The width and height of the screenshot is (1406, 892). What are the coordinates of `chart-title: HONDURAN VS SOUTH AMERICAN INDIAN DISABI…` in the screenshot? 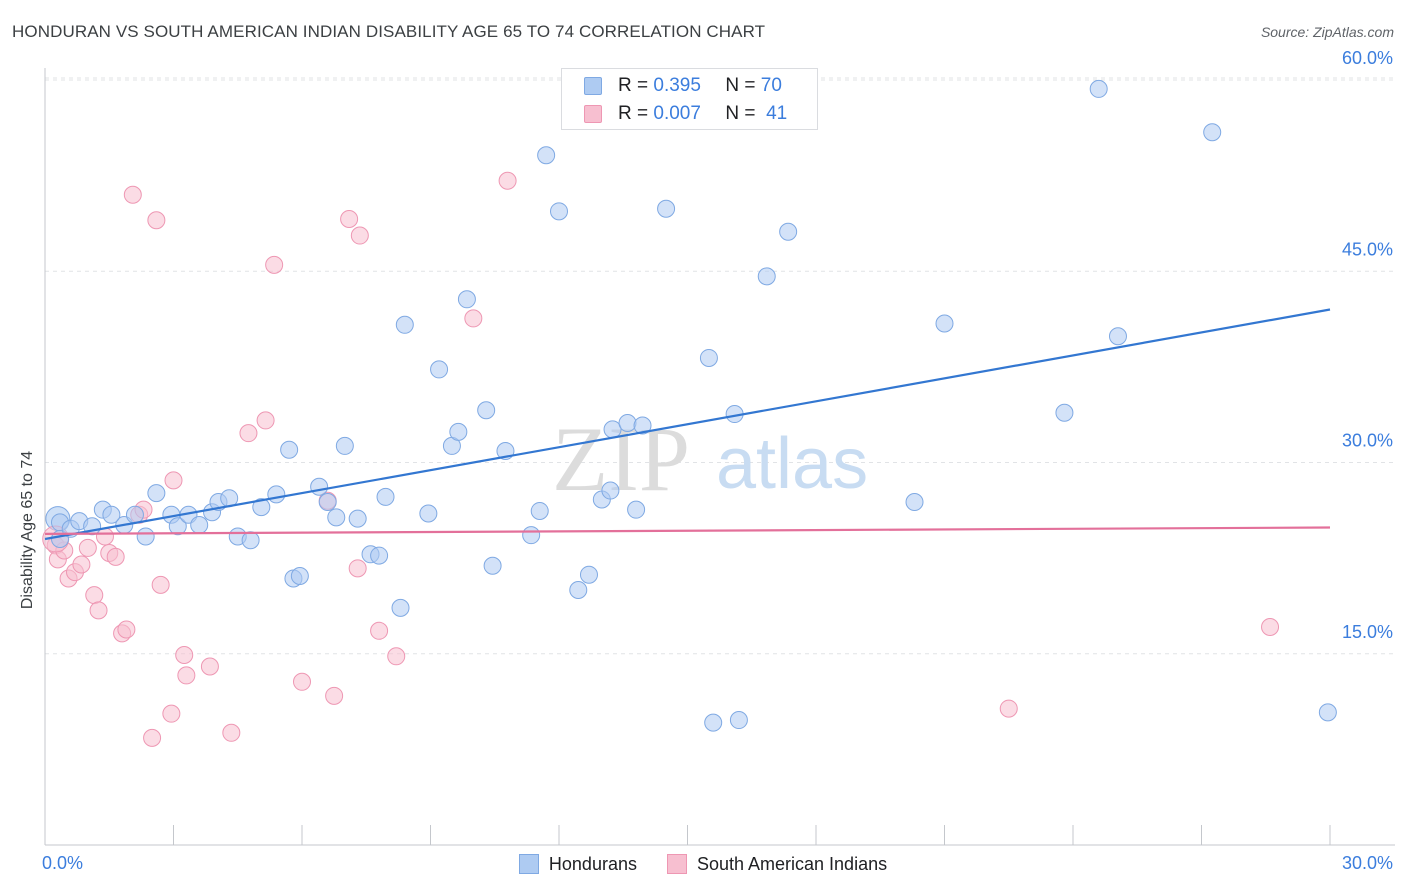 It's located at (389, 31).